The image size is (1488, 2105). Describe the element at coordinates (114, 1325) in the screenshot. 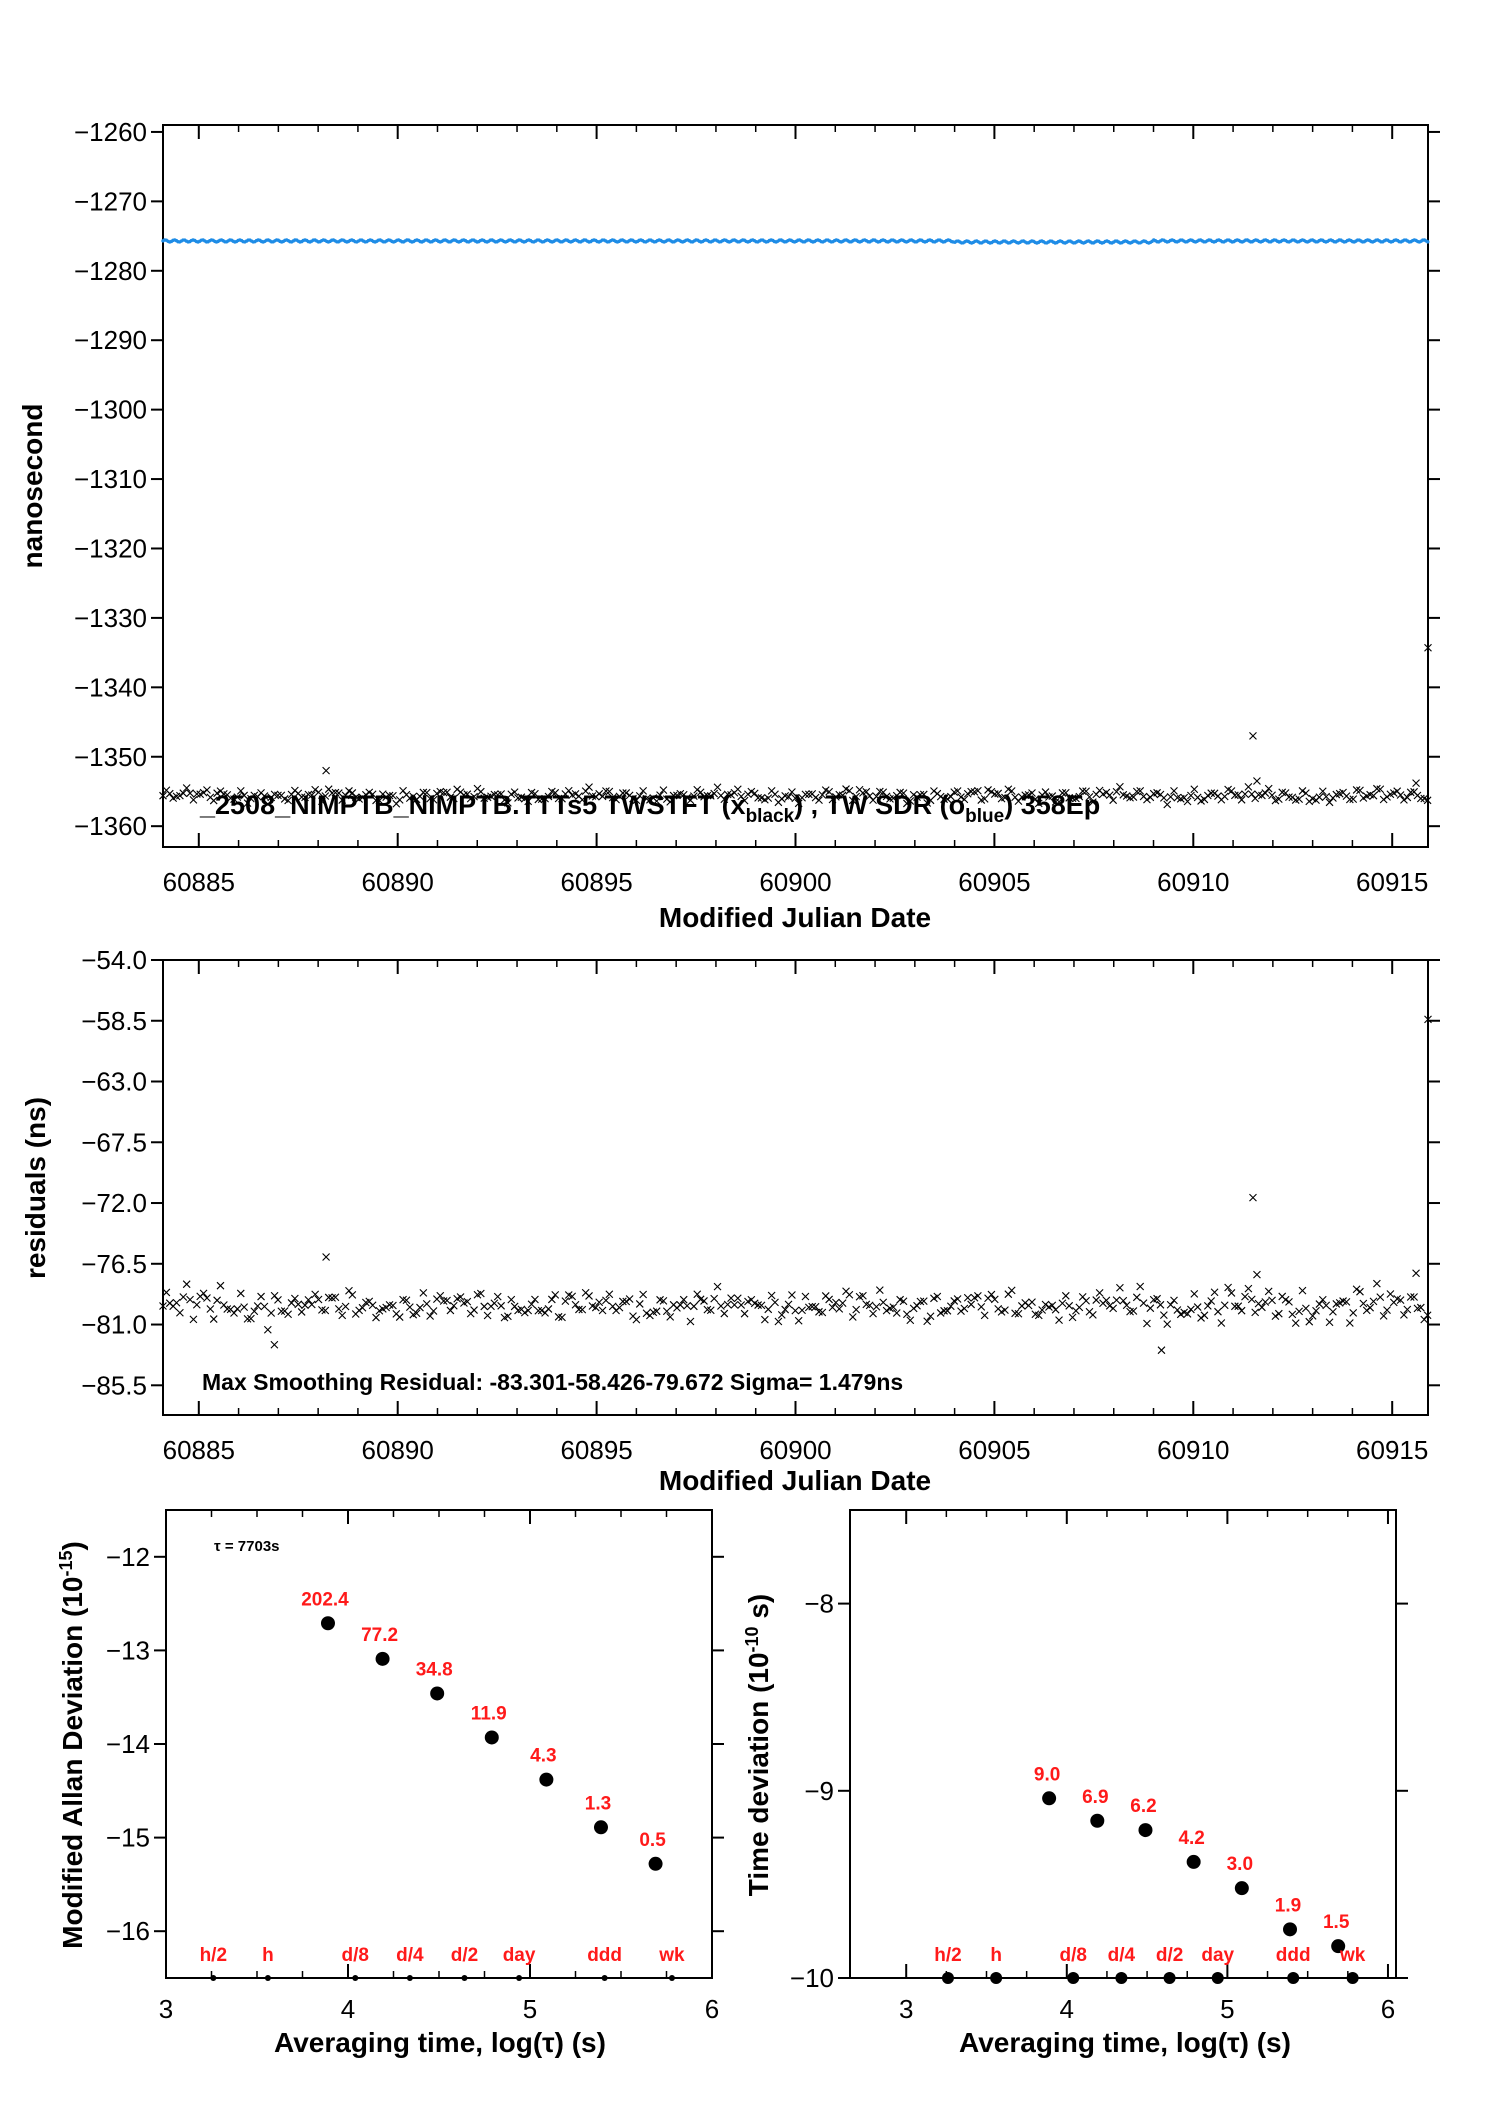

I see `y-tick-label: −81.0` at that location.